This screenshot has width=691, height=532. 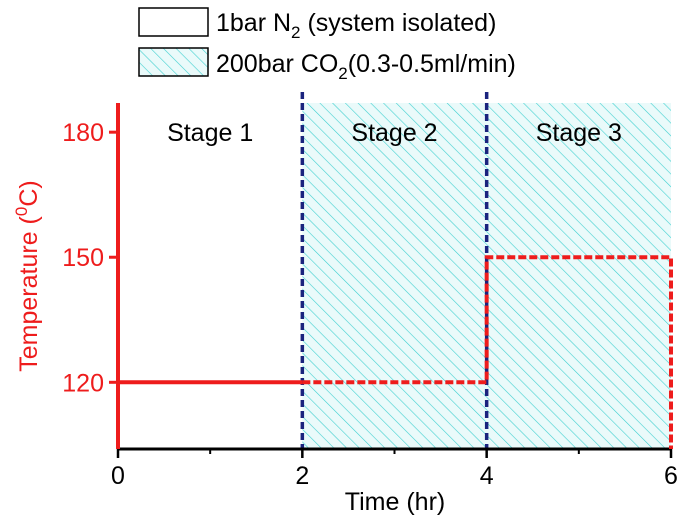 What do you see at coordinates (27, 275) in the screenshot?
I see `y-axis-label: Temperature (0C)` at bounding box center [27, 275].